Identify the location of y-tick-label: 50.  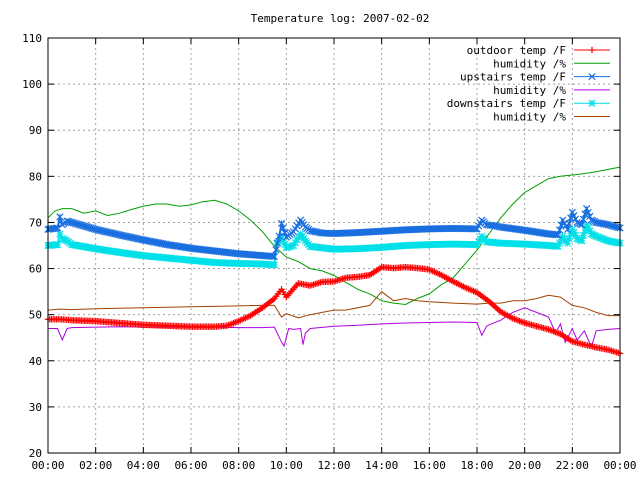
(35, 315).